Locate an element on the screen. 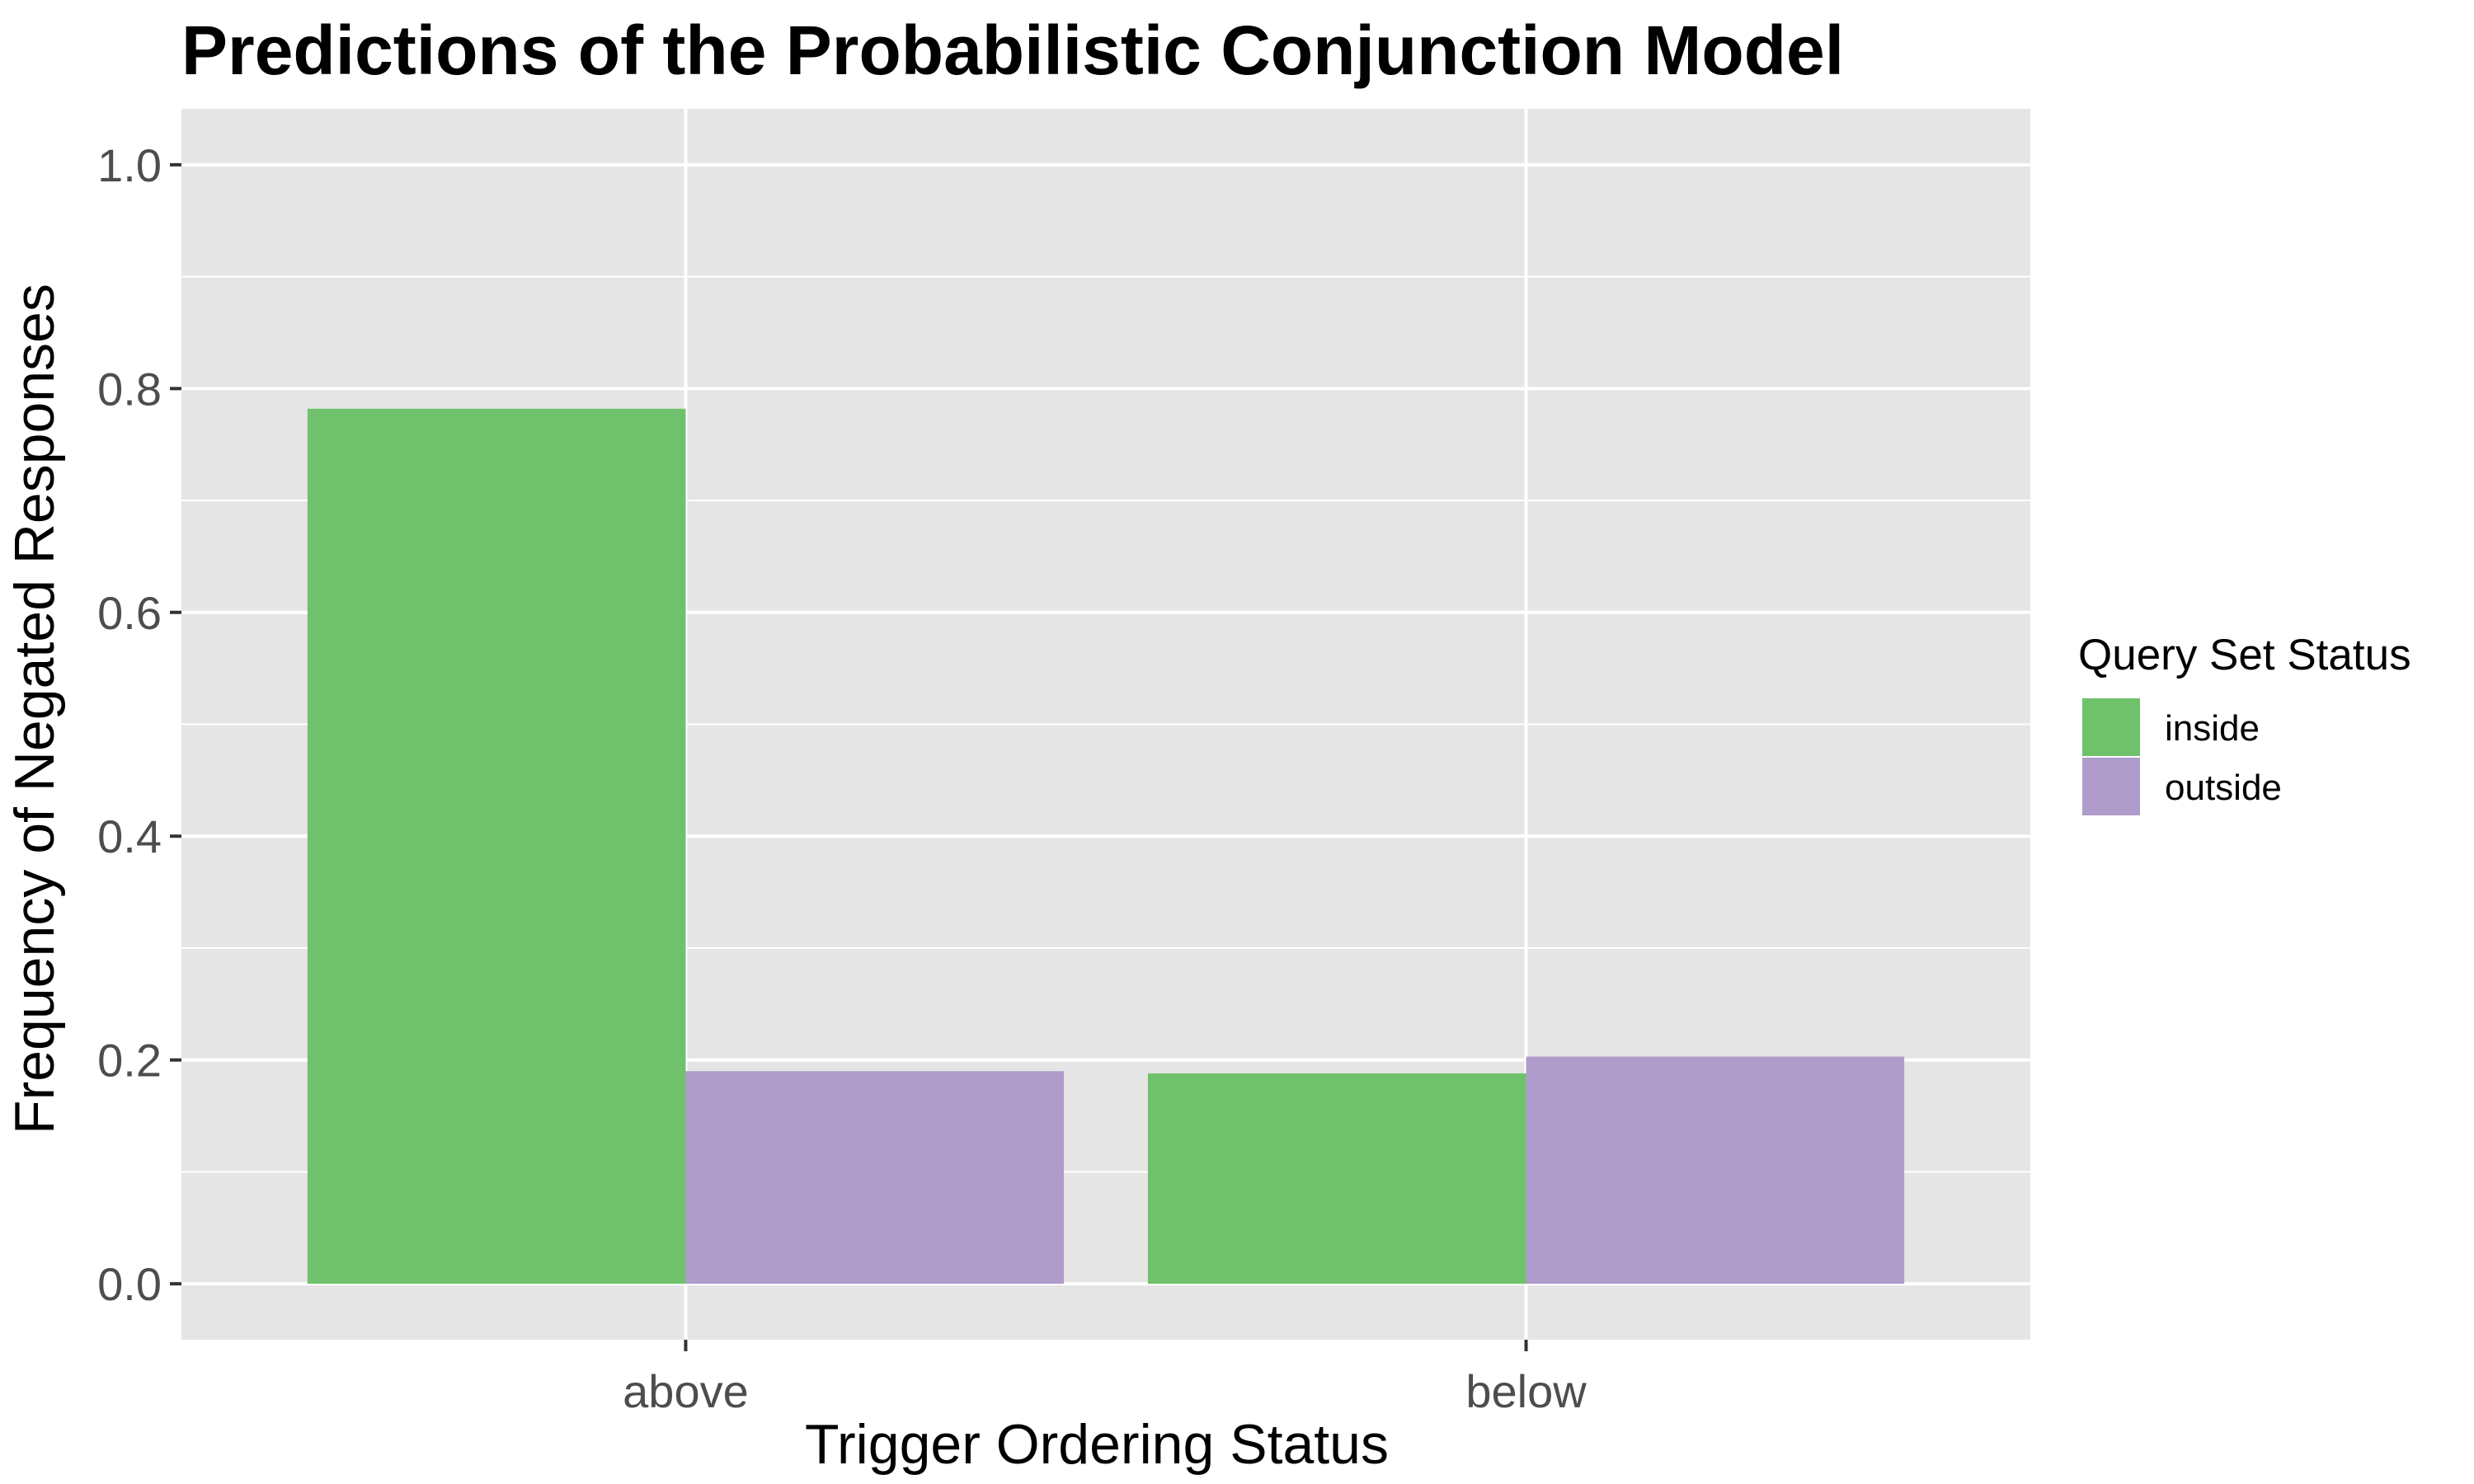  y-tick-label: 0.8 is located at coordinates (129, 389).